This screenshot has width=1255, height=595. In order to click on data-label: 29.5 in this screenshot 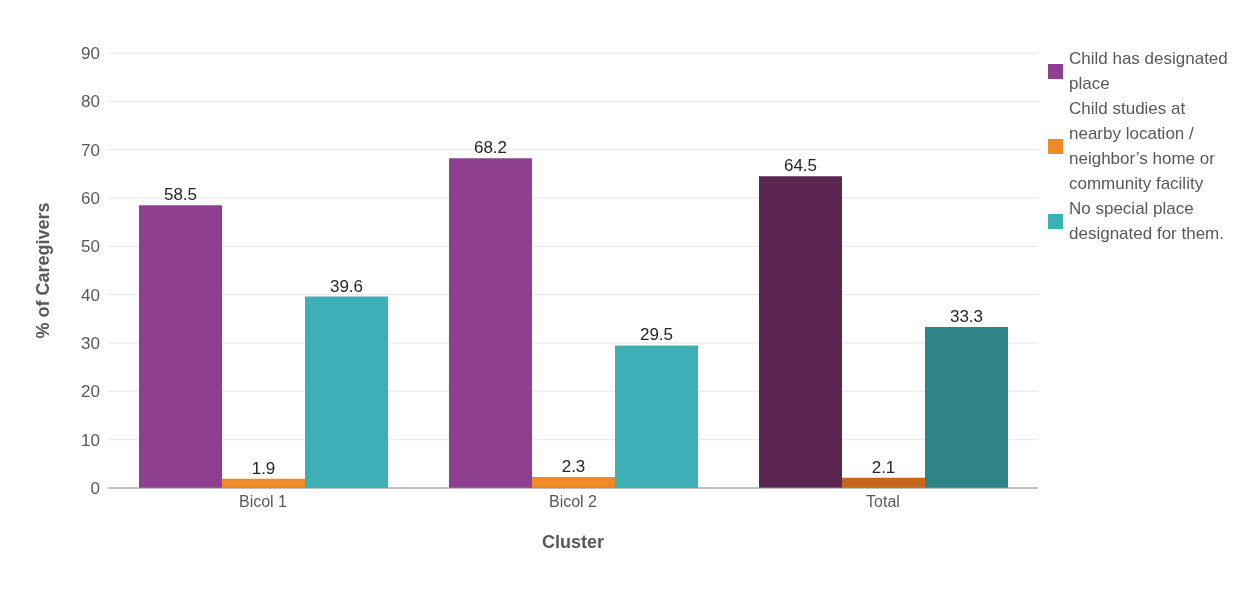, I will do `click(656, 335)`.